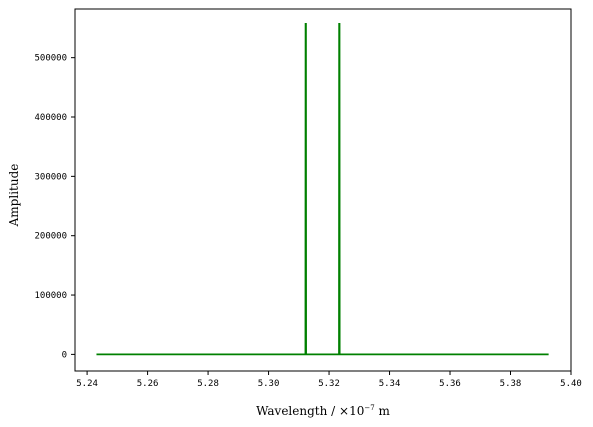 The width and height of the screenshot is (593, 427). I want to click on x-tick-label: 5.38, so click(511, 384).